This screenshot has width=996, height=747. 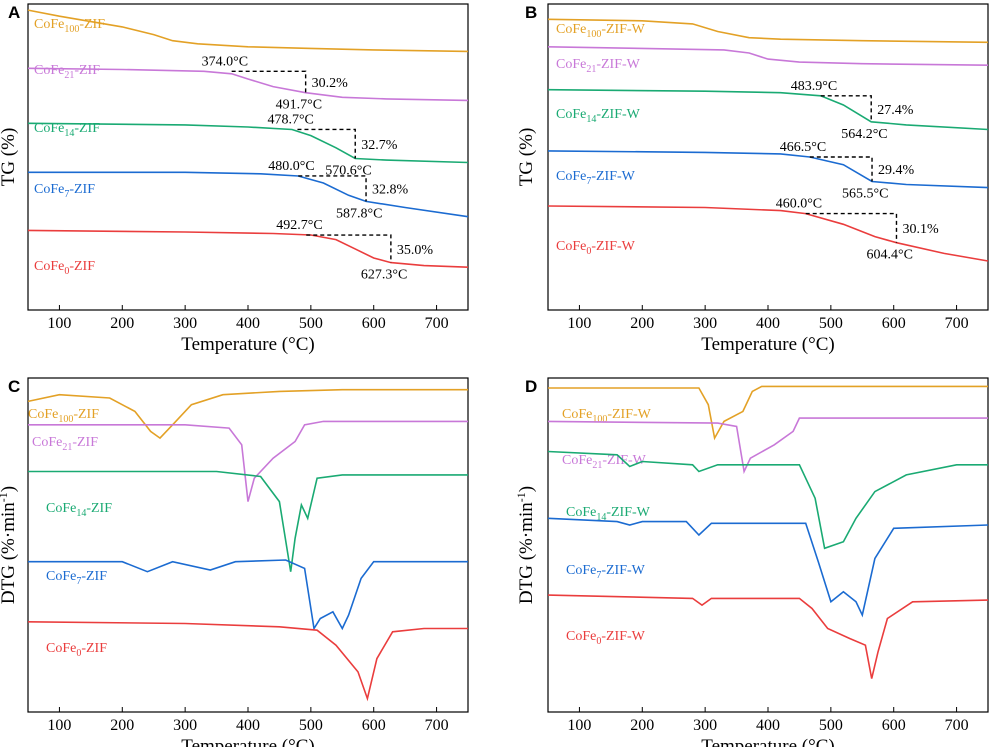 What do you see at coordinates (864, 134) in the screenshot?
I see `end-temp-label: 564.2°C` at bounding box center [864, 134].